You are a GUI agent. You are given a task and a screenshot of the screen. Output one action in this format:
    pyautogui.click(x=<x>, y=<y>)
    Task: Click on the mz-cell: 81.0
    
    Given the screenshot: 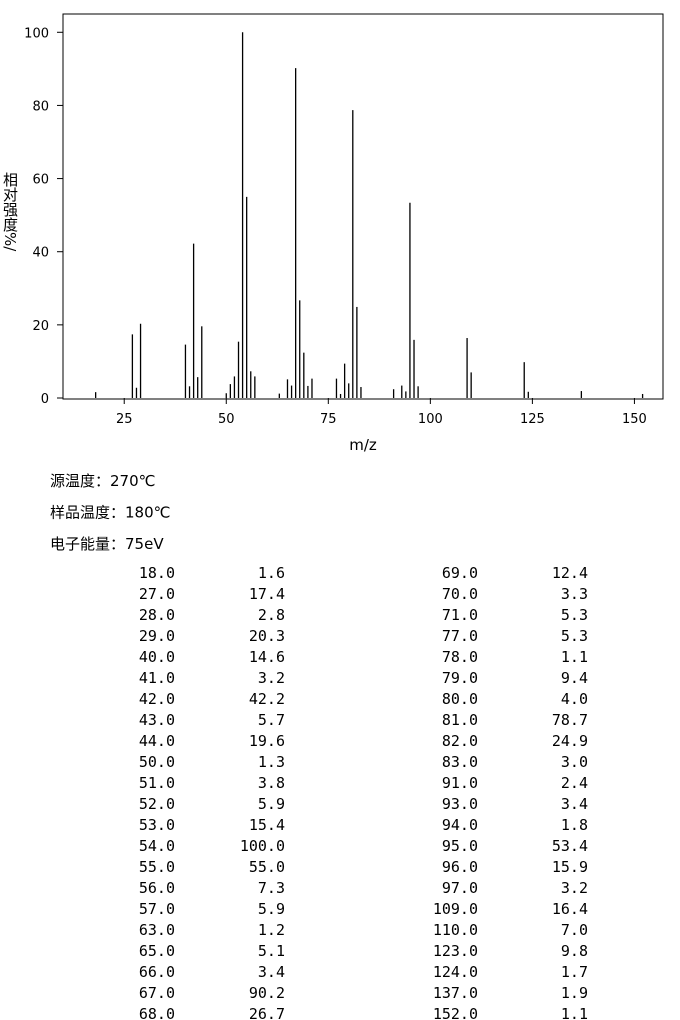 What is the action you would take?
    pyautogui.click(x=460, y=720)
    